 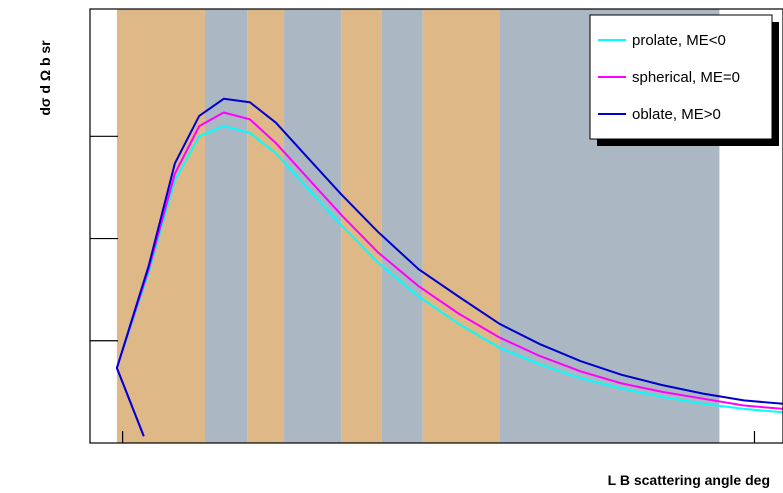 What do you see at coordinates (45, 78) in the screenshot?
I see `y-axis-label: dσ d Ω b sr` at bounding box center [45, 78].